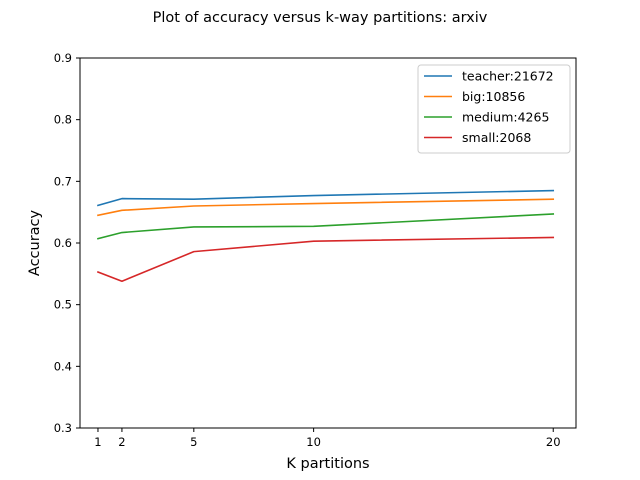  I want to click on y-tick-label: 0.6, so click(63, 243).